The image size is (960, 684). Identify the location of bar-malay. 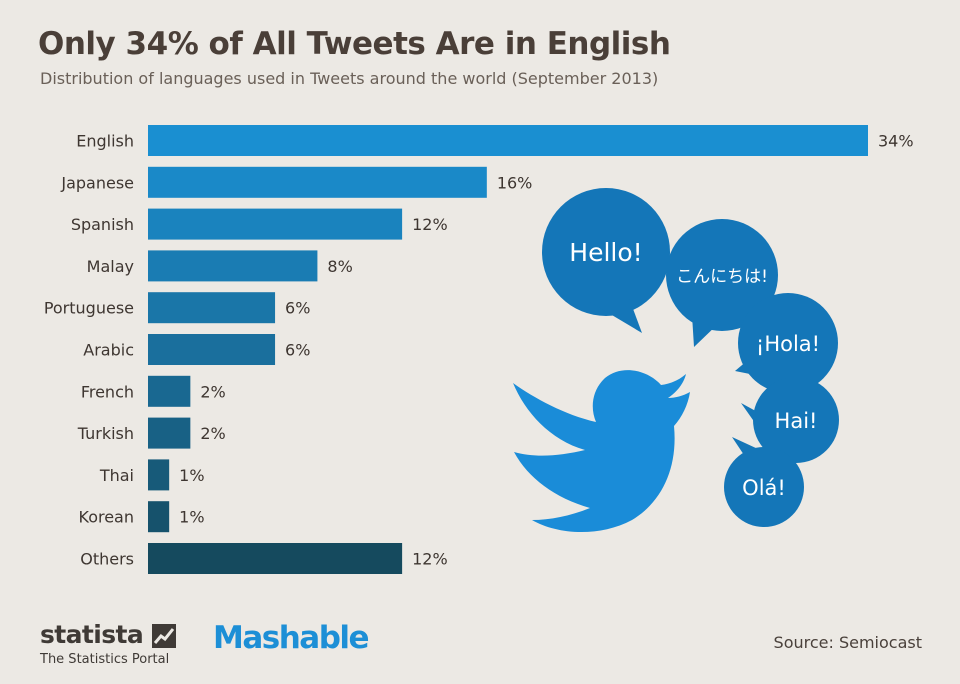
(233, 266).